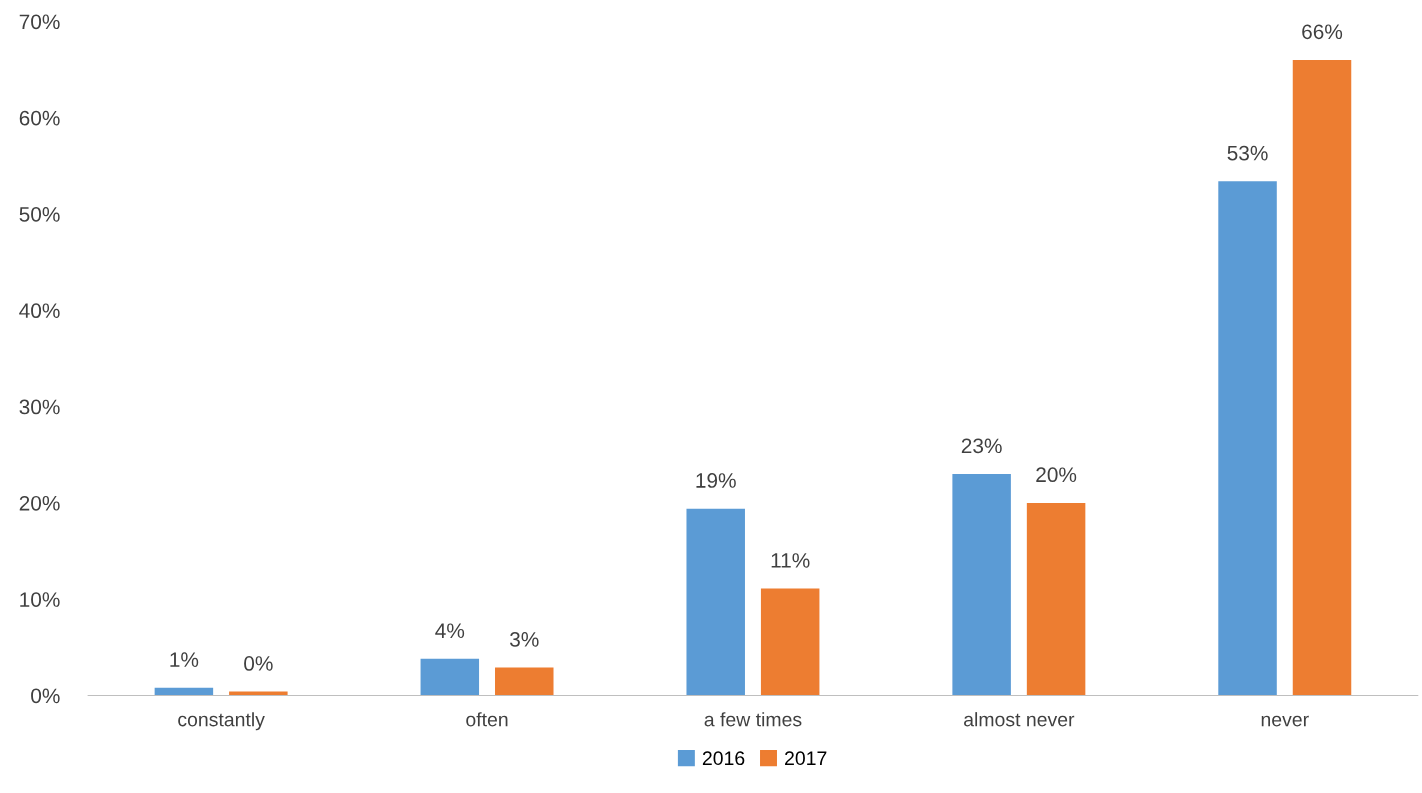 This screenshot has height=793, width=1422. I want to click on y-tick-label: 60%, so click(39, 118).